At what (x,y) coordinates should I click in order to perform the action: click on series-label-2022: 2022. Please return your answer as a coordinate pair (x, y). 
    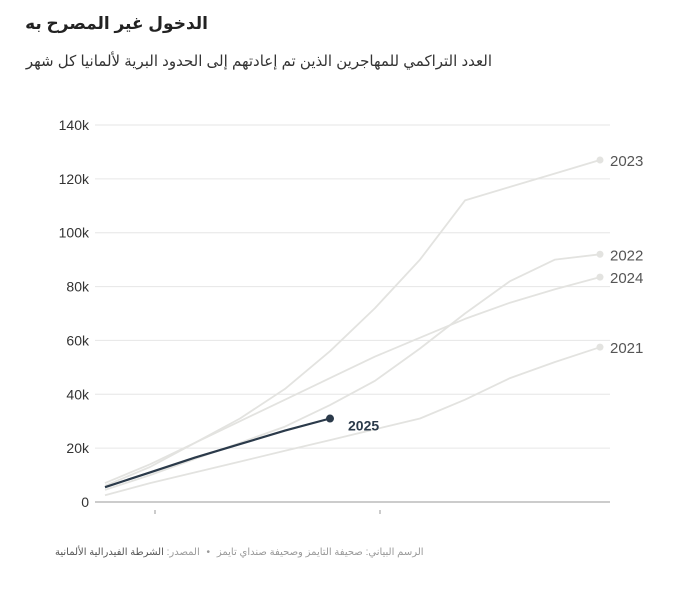
    Looking at the image, I should click on (626, 255).